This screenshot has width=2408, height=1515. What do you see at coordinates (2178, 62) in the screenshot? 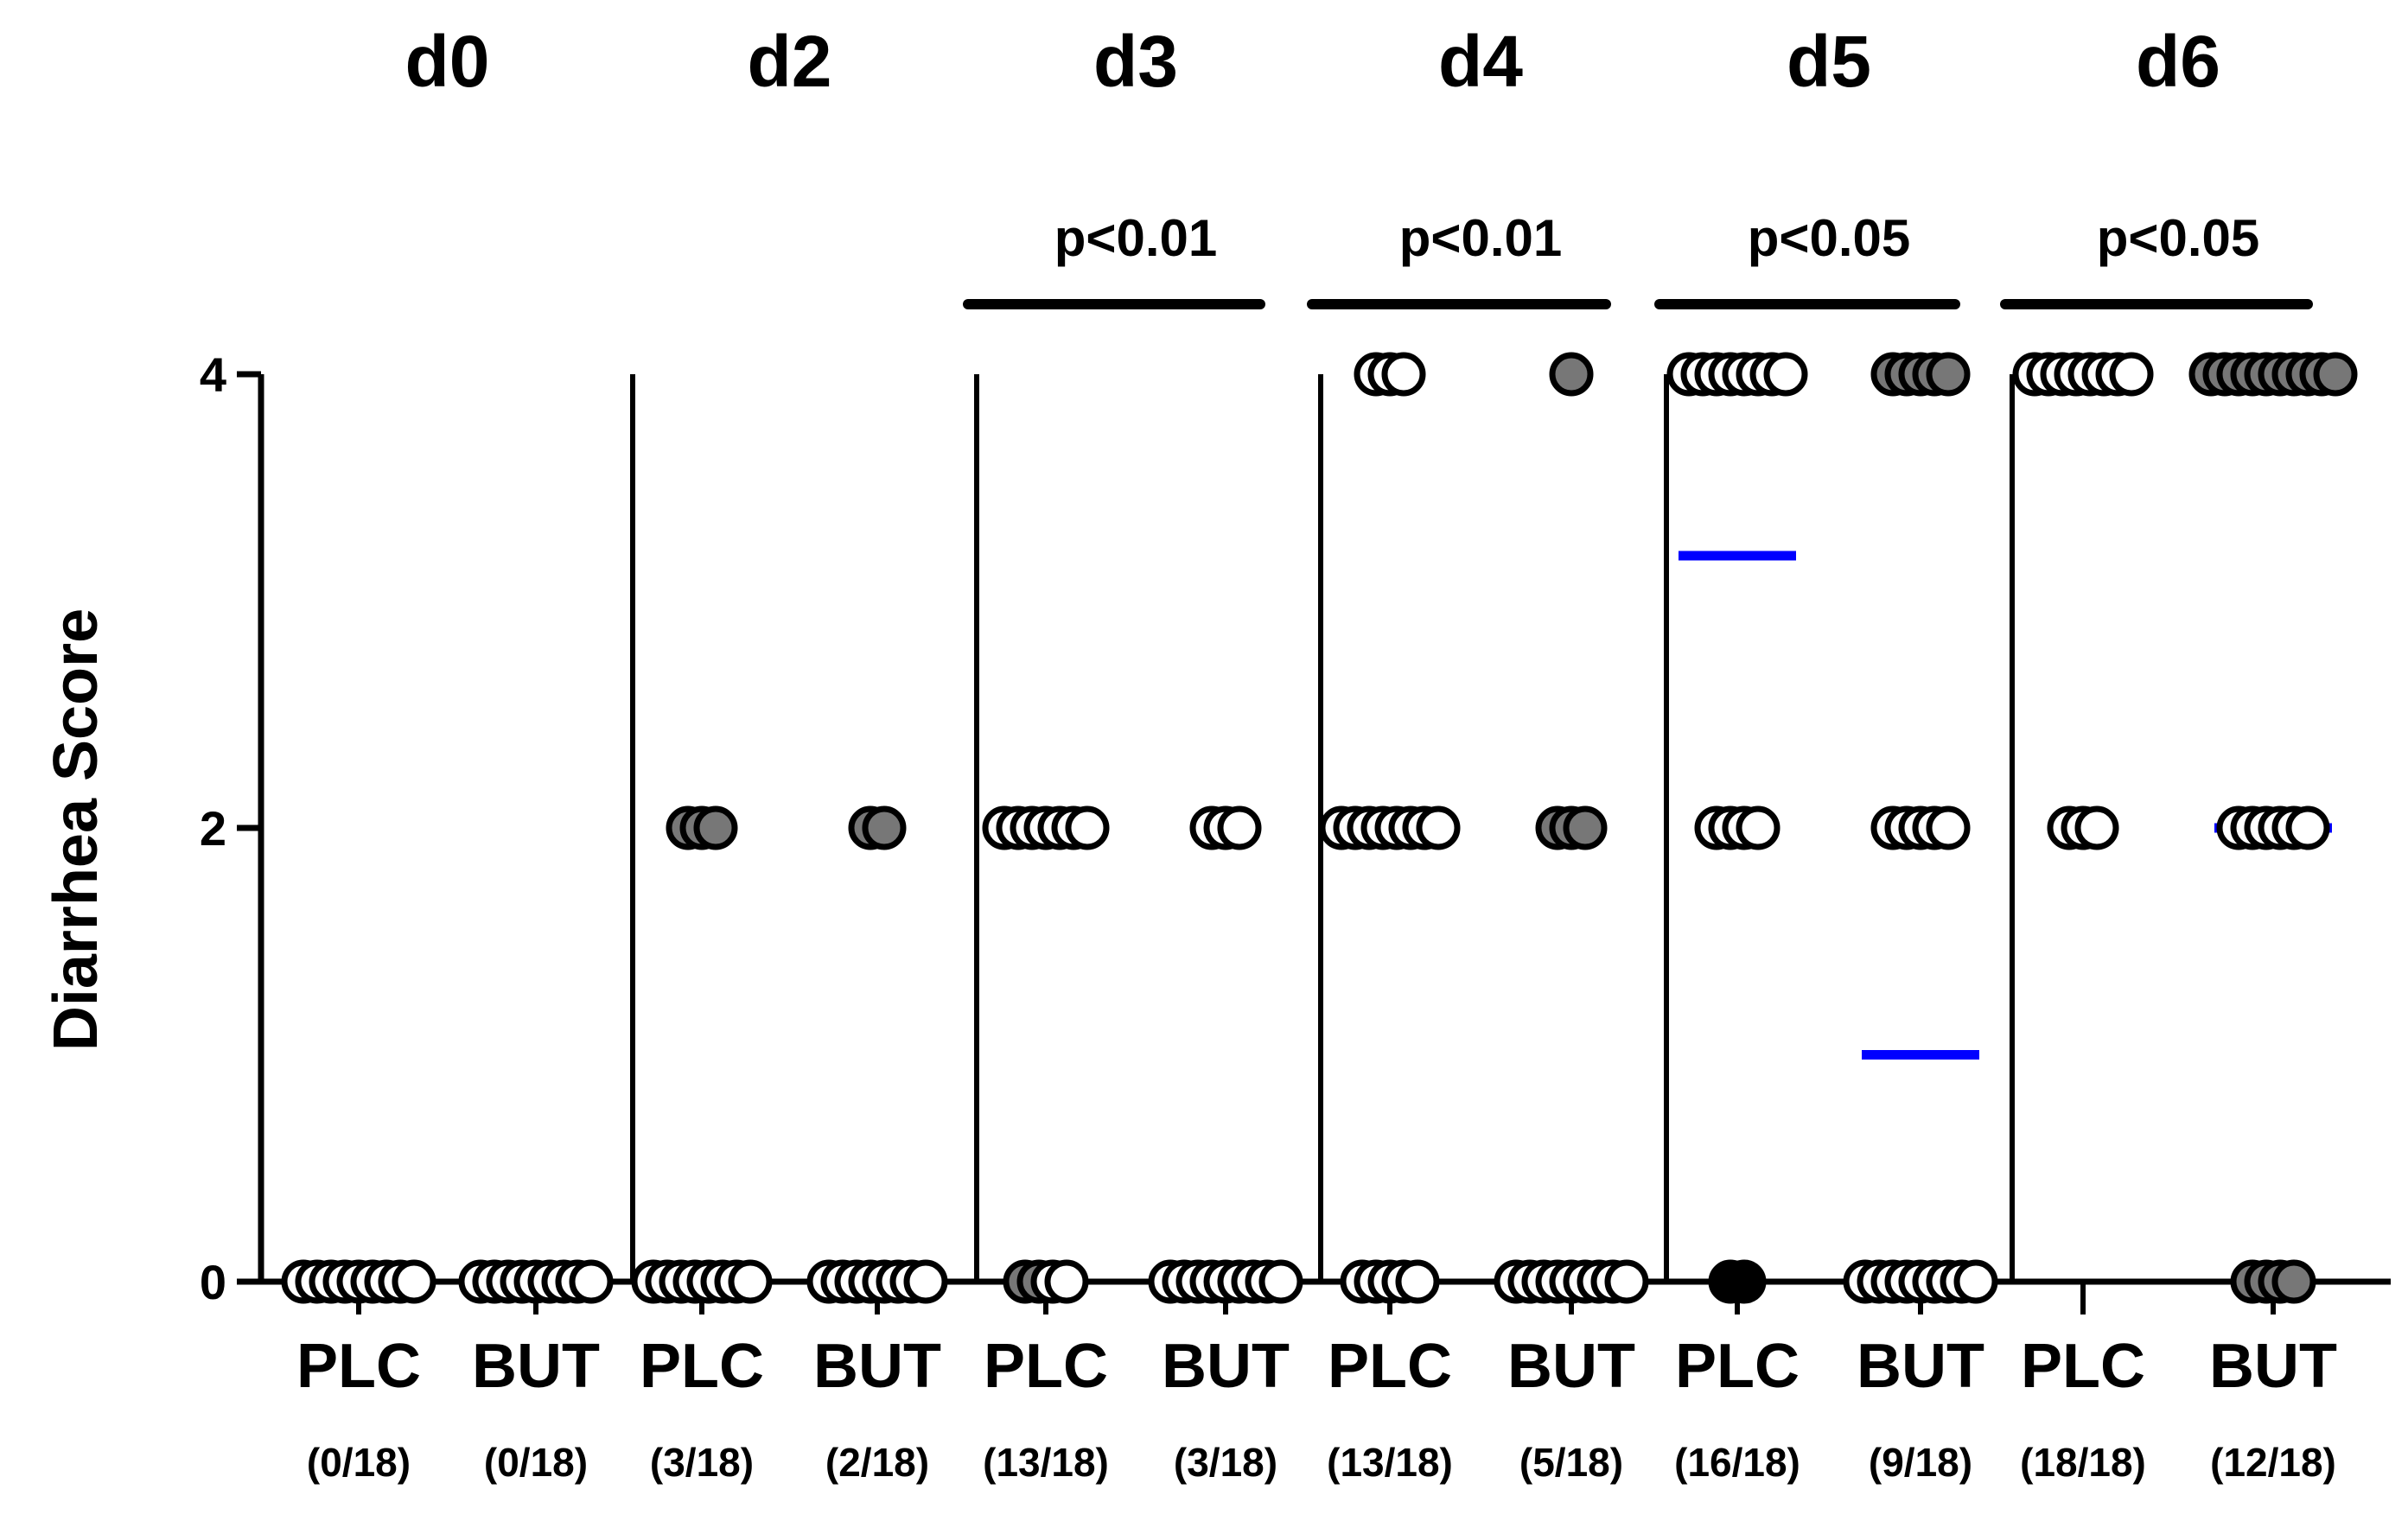
I see `day-title-d6: d6` at bounding box center [2178, 62].